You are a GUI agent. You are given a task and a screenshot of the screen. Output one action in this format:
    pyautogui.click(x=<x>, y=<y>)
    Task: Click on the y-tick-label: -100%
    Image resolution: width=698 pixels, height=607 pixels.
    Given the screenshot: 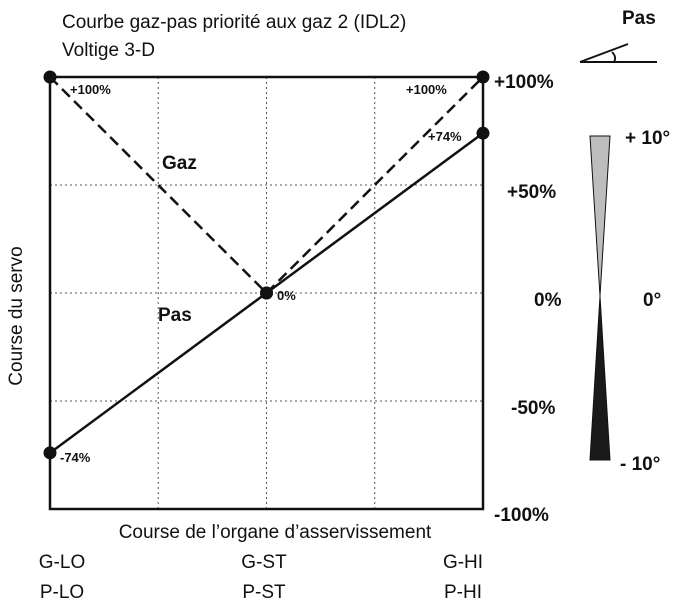 What is the action you would take?
    pyautogui.click(x=521, y=515)
    